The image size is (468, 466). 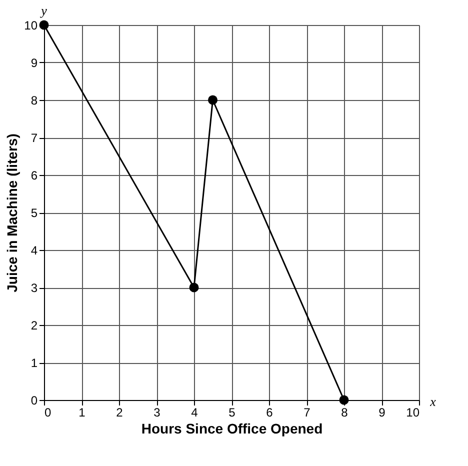 I want to click on y-tick-label: 8, so click(x=34, y=101).